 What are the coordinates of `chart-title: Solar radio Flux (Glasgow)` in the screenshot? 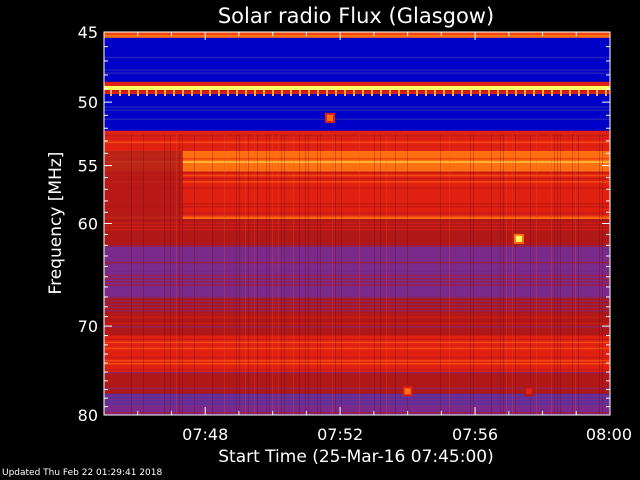 It's located at (356, 16).